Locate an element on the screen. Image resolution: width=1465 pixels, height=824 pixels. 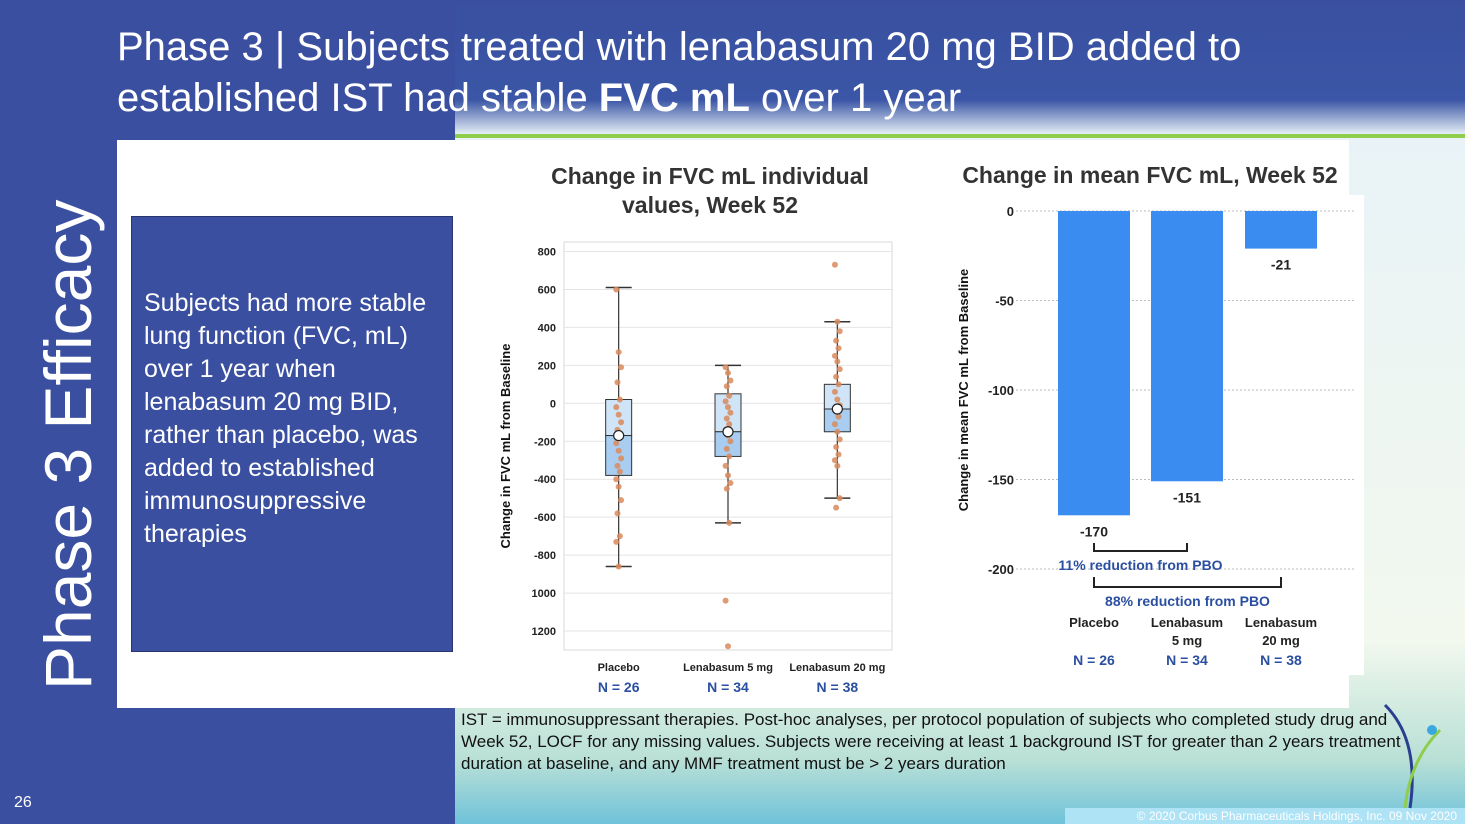
value-label: -151 is located at coordinates (1187, 497).